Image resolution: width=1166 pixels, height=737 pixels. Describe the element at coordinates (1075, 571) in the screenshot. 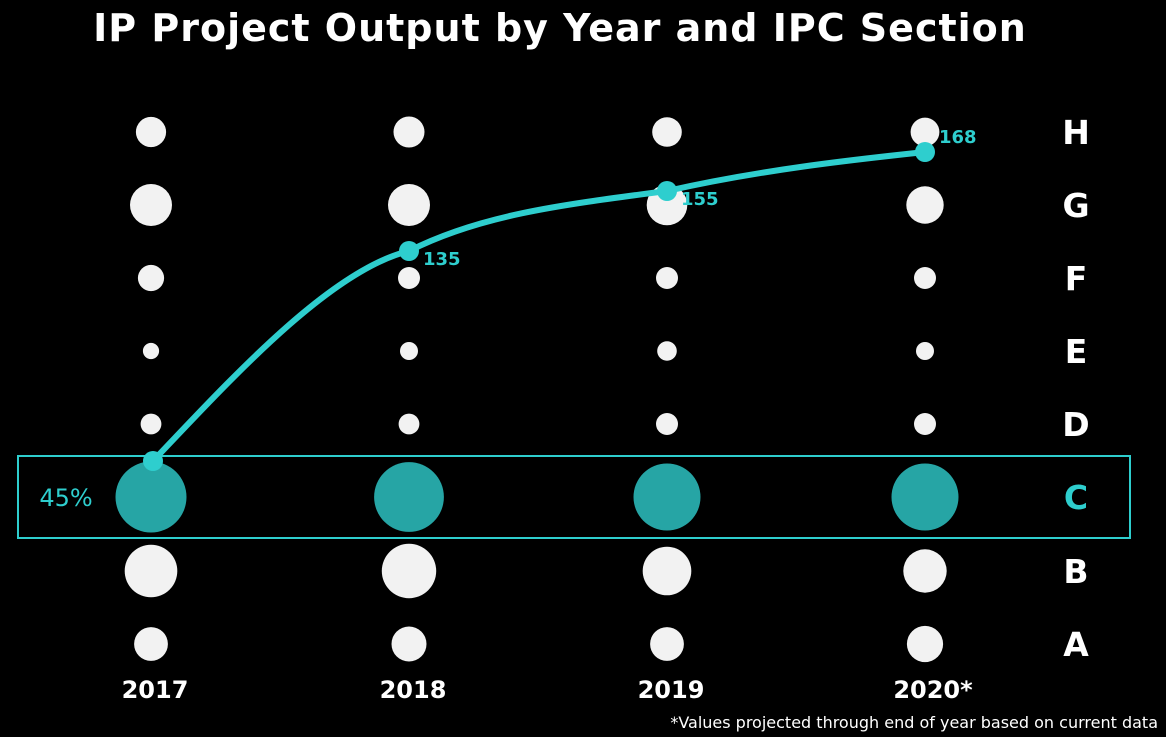

I see `y-tick-label-B: B` at that location.